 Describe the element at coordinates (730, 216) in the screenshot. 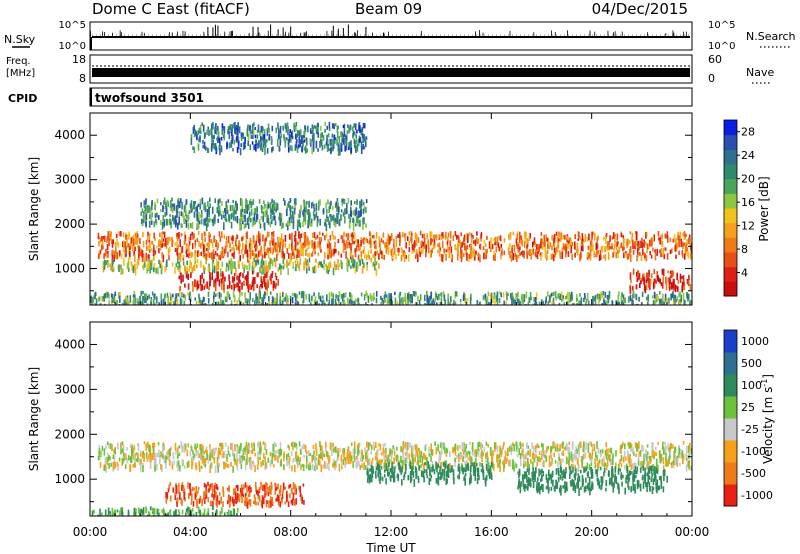

I see `colorbar-swatch` at that location.